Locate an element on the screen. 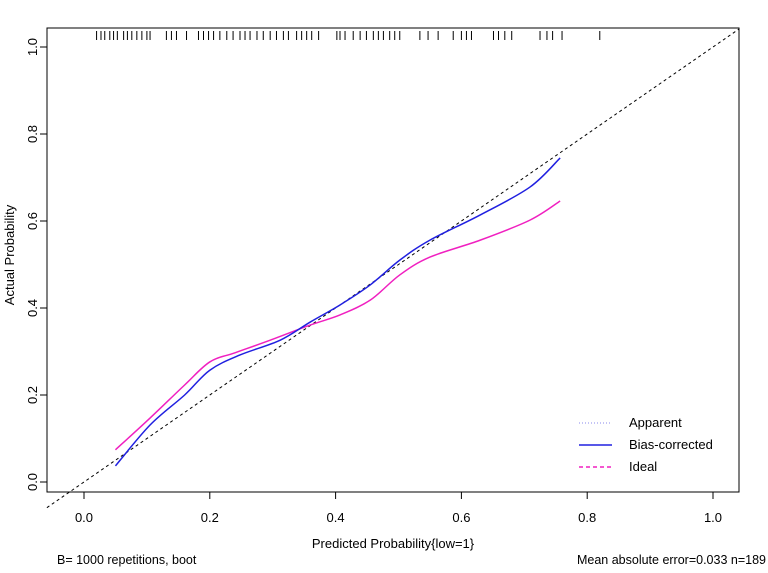  legend-label-ideal: Ideal is located at coordinates (643, 466).